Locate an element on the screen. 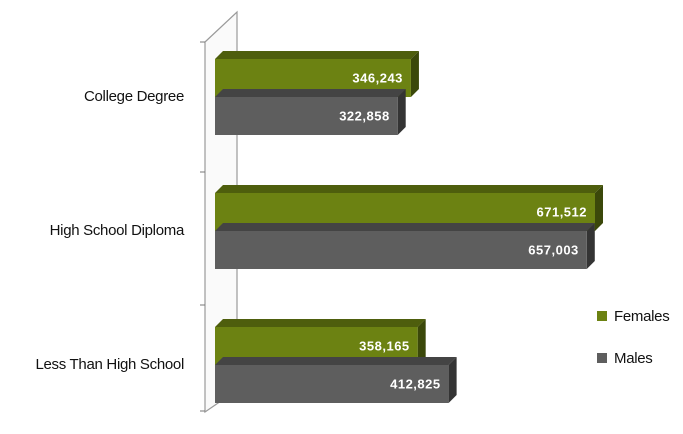 The width and height of the screenshot is (683, 434). value-label: 358,165 is located at coordinates (384, 345).